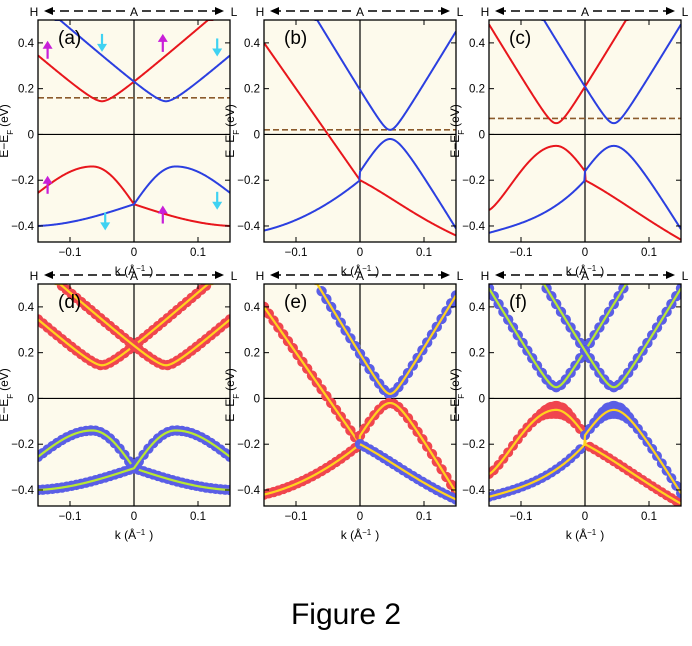  What do you see at coordinates (295, 38) in the screenshot?
I see `panel-label: (b)` at bounding box center [295, 38].